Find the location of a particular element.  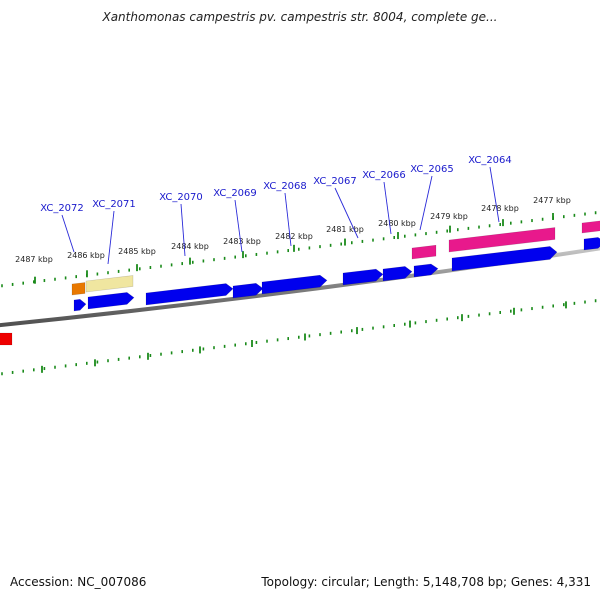

scale-label: 2485 kbp is located at coordinates (137, 251).